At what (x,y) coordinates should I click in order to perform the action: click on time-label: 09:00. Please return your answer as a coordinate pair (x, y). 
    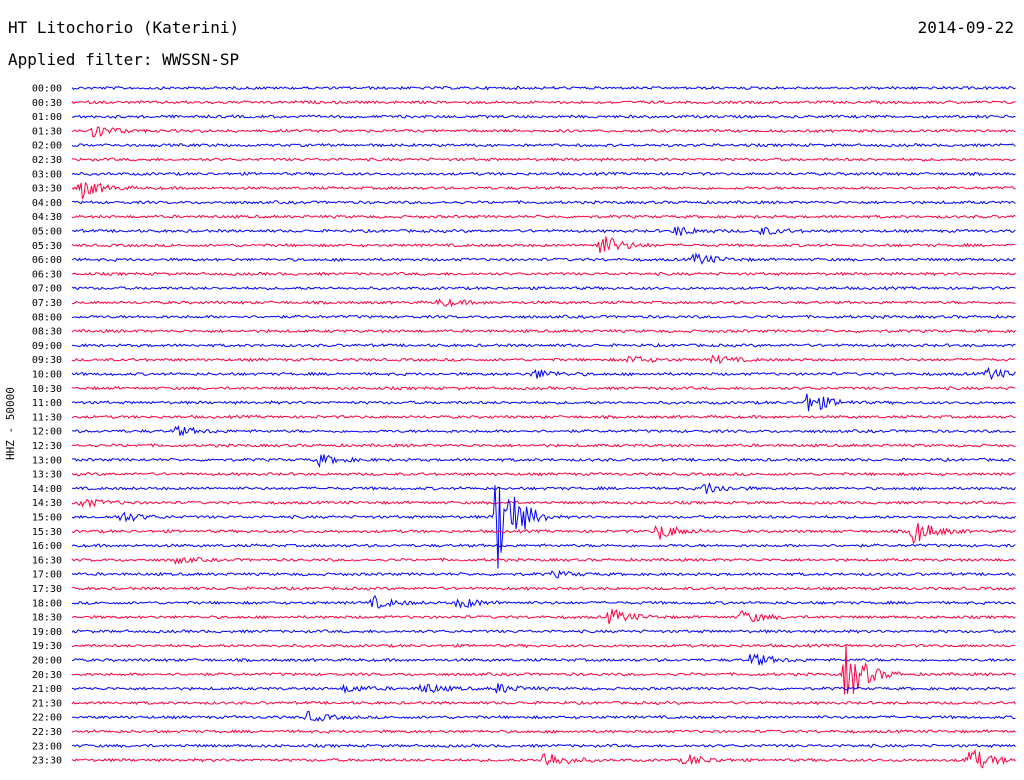
    Looking at the image, I should click on (47, 346).